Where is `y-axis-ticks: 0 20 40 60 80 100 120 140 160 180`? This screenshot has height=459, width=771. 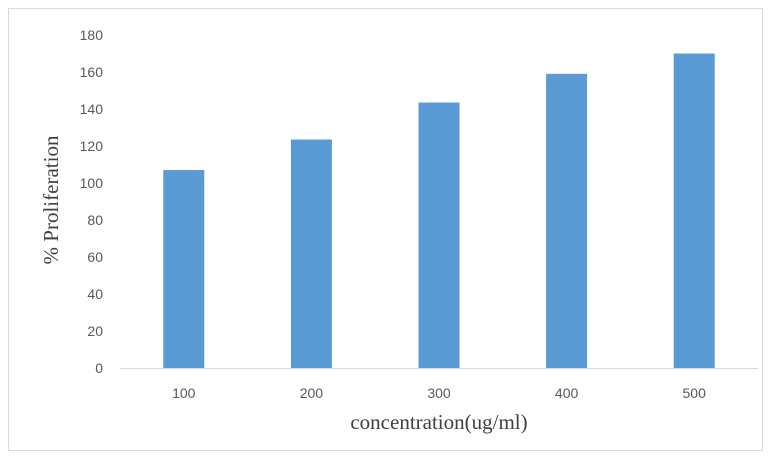 y-axis-ticks: 0 20 40 60 80 100 120 140 160 180 is located at coordinates (92, 201).